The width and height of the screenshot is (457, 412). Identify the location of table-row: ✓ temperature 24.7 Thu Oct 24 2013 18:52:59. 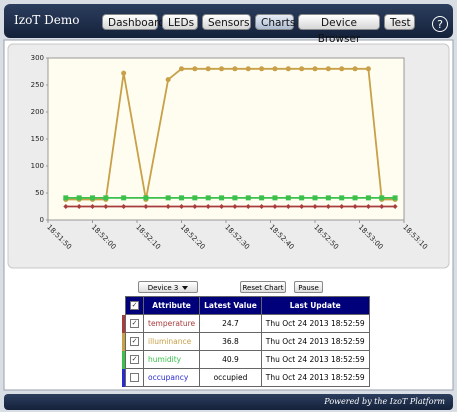
(246, 323).